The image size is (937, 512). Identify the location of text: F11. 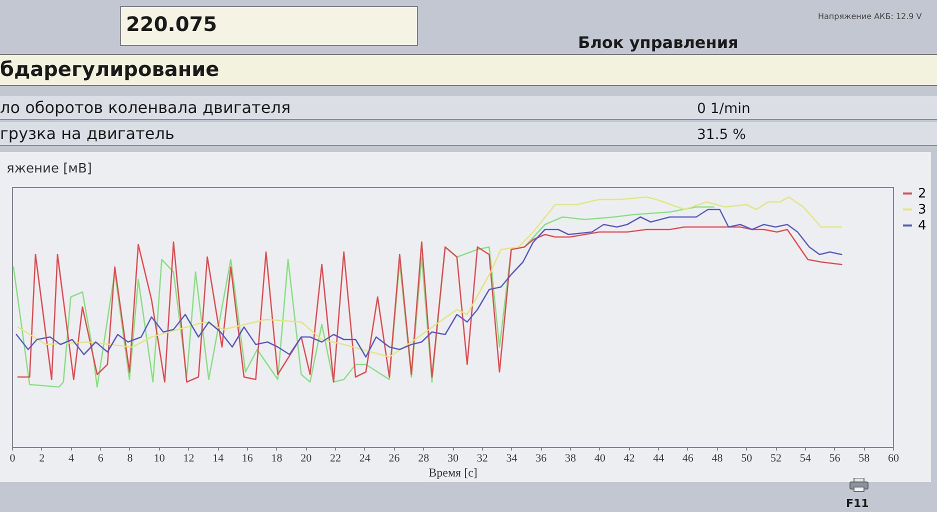
(857, 503).